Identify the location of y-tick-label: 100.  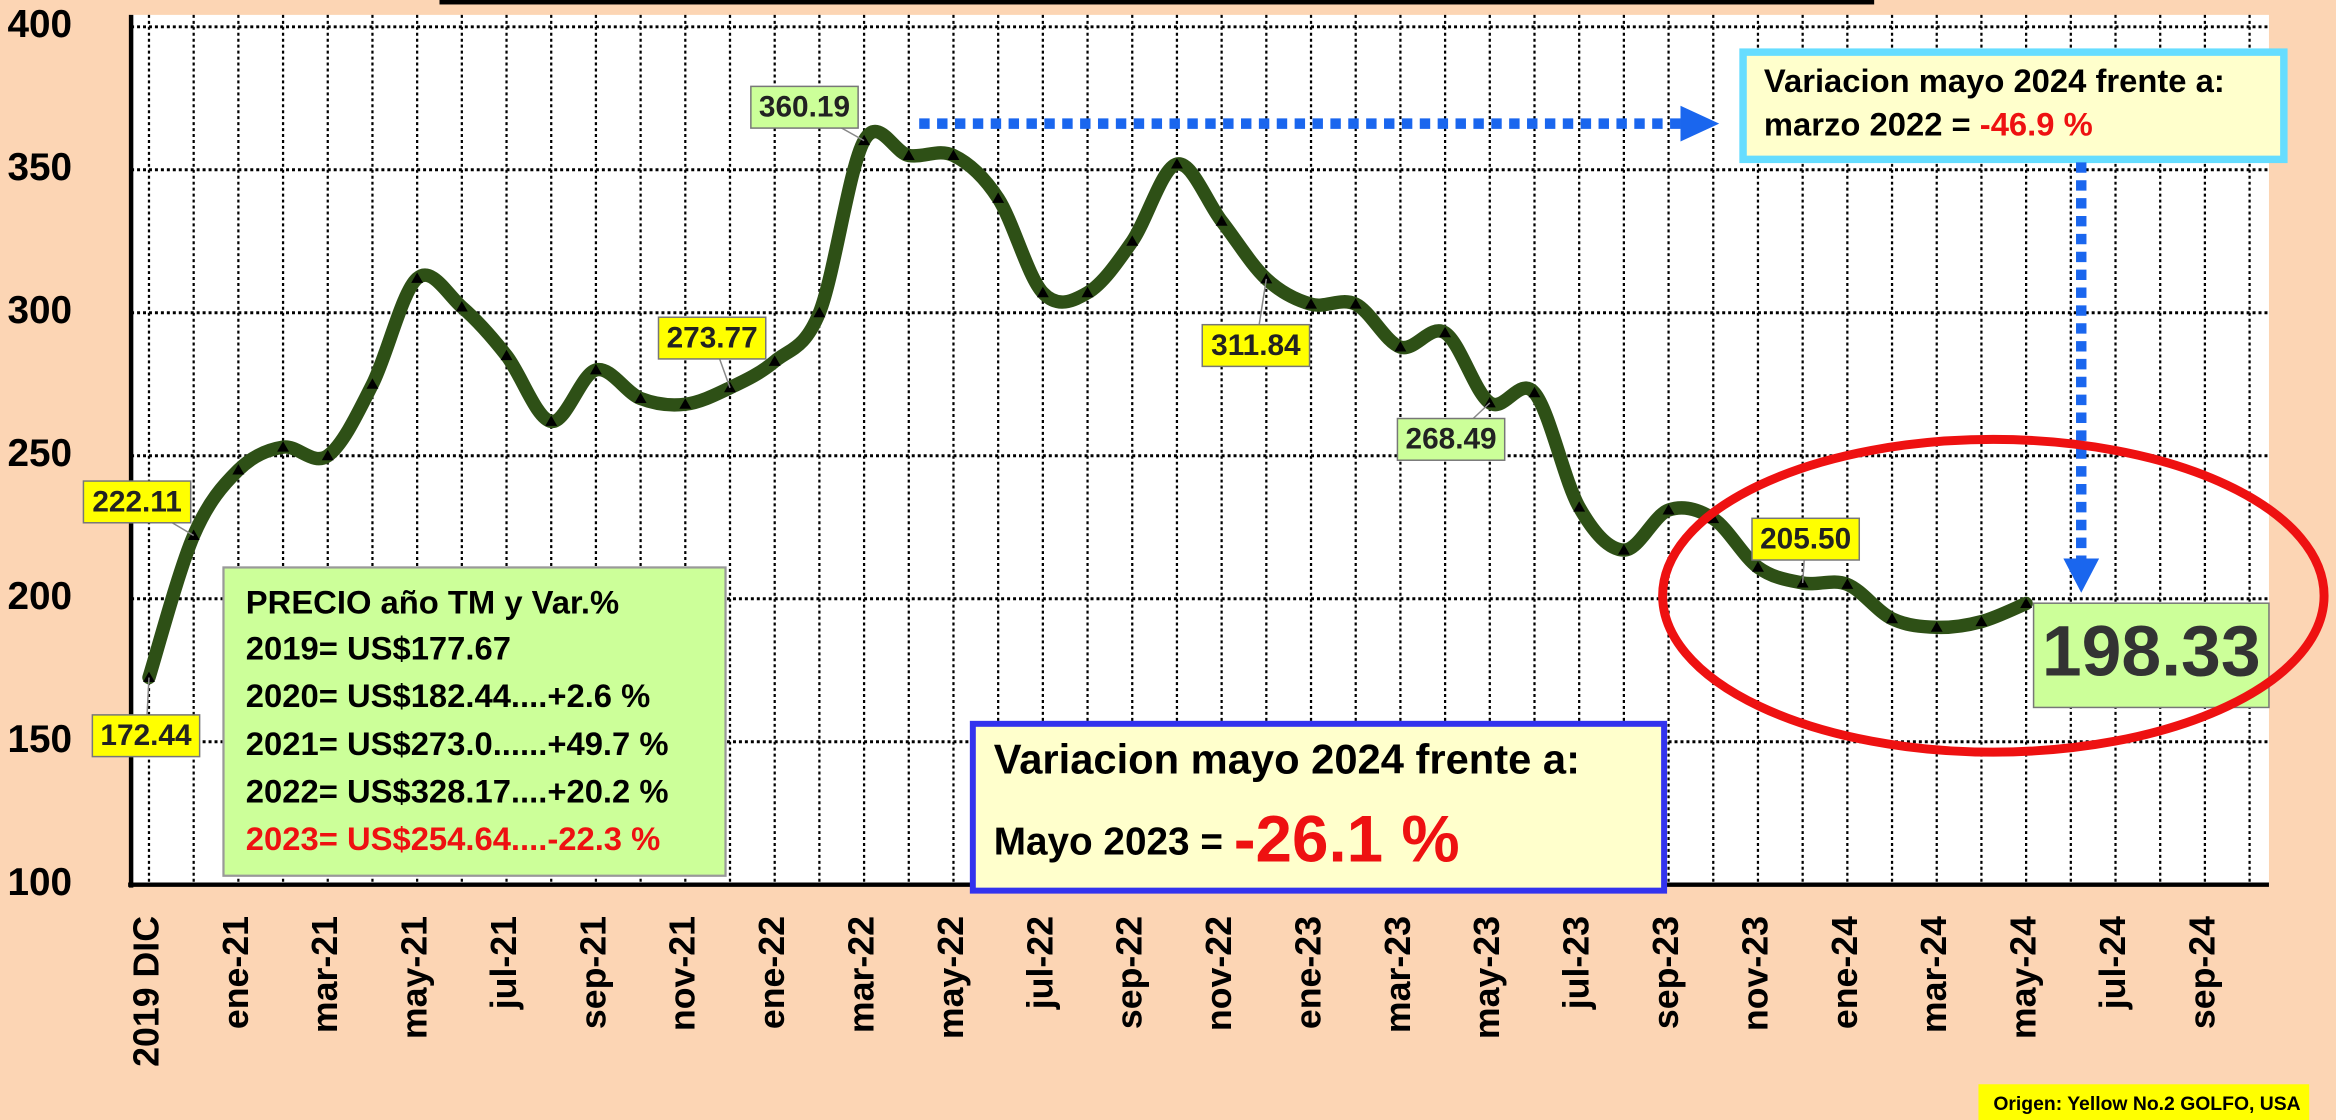
(39, 882).